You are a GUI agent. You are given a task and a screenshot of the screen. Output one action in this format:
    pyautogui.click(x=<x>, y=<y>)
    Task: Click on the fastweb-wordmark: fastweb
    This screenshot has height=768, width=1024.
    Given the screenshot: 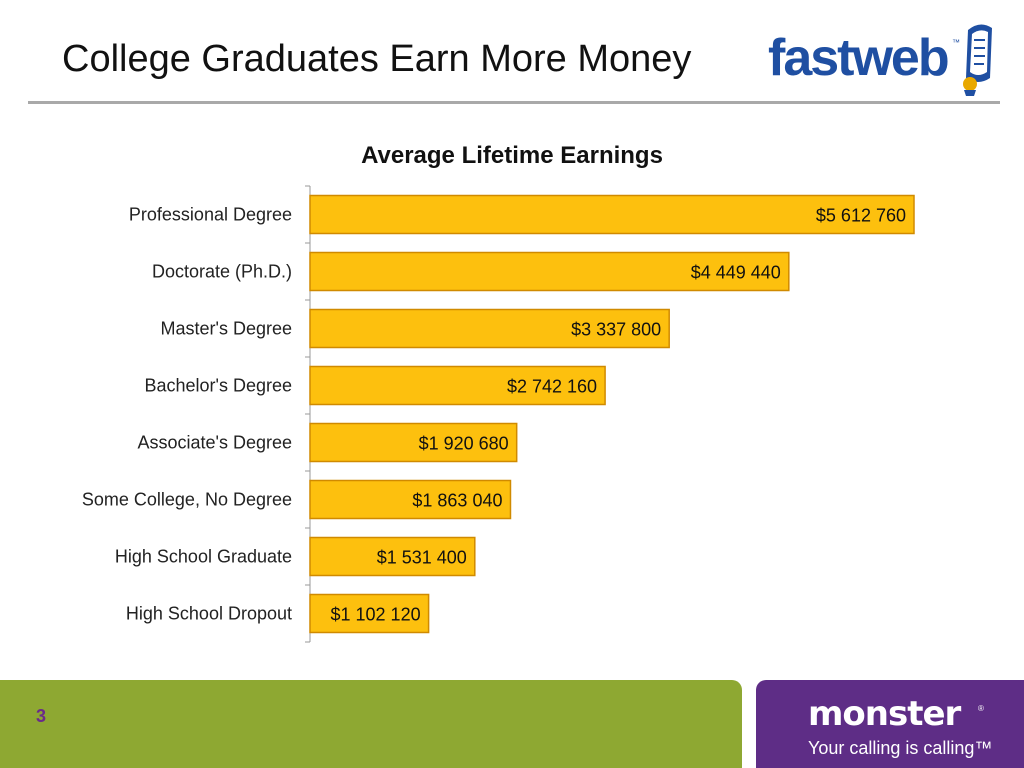 What is the action you would take?
    pyautogui.click(x=859, y=58)
    